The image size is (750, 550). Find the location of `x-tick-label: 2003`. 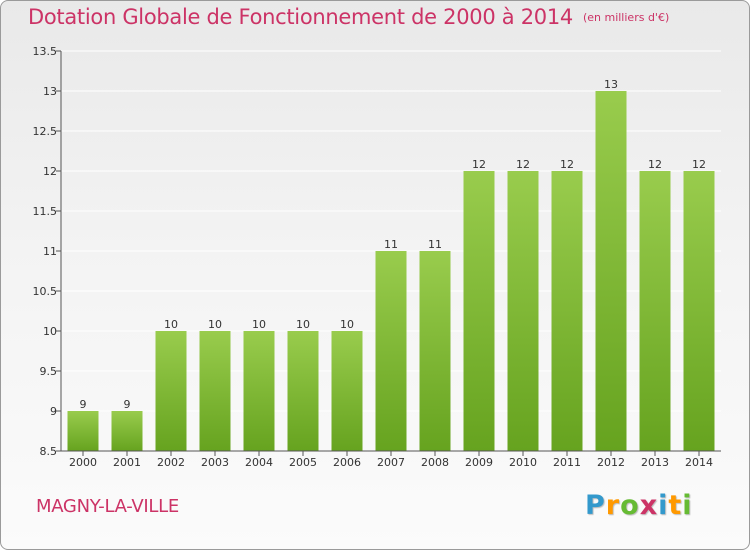

x-tick-label: 2003 is located at coordinates (215, 462).